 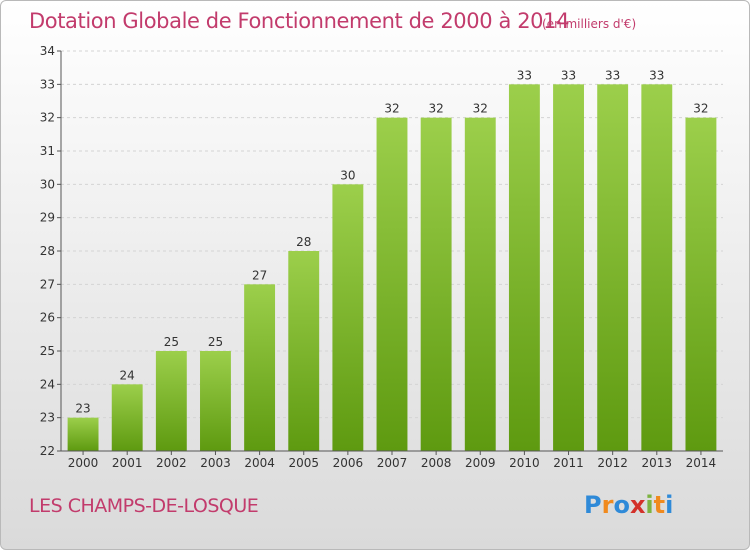 I want to click on y-tick-label: 27, so click(x=47, y=284).